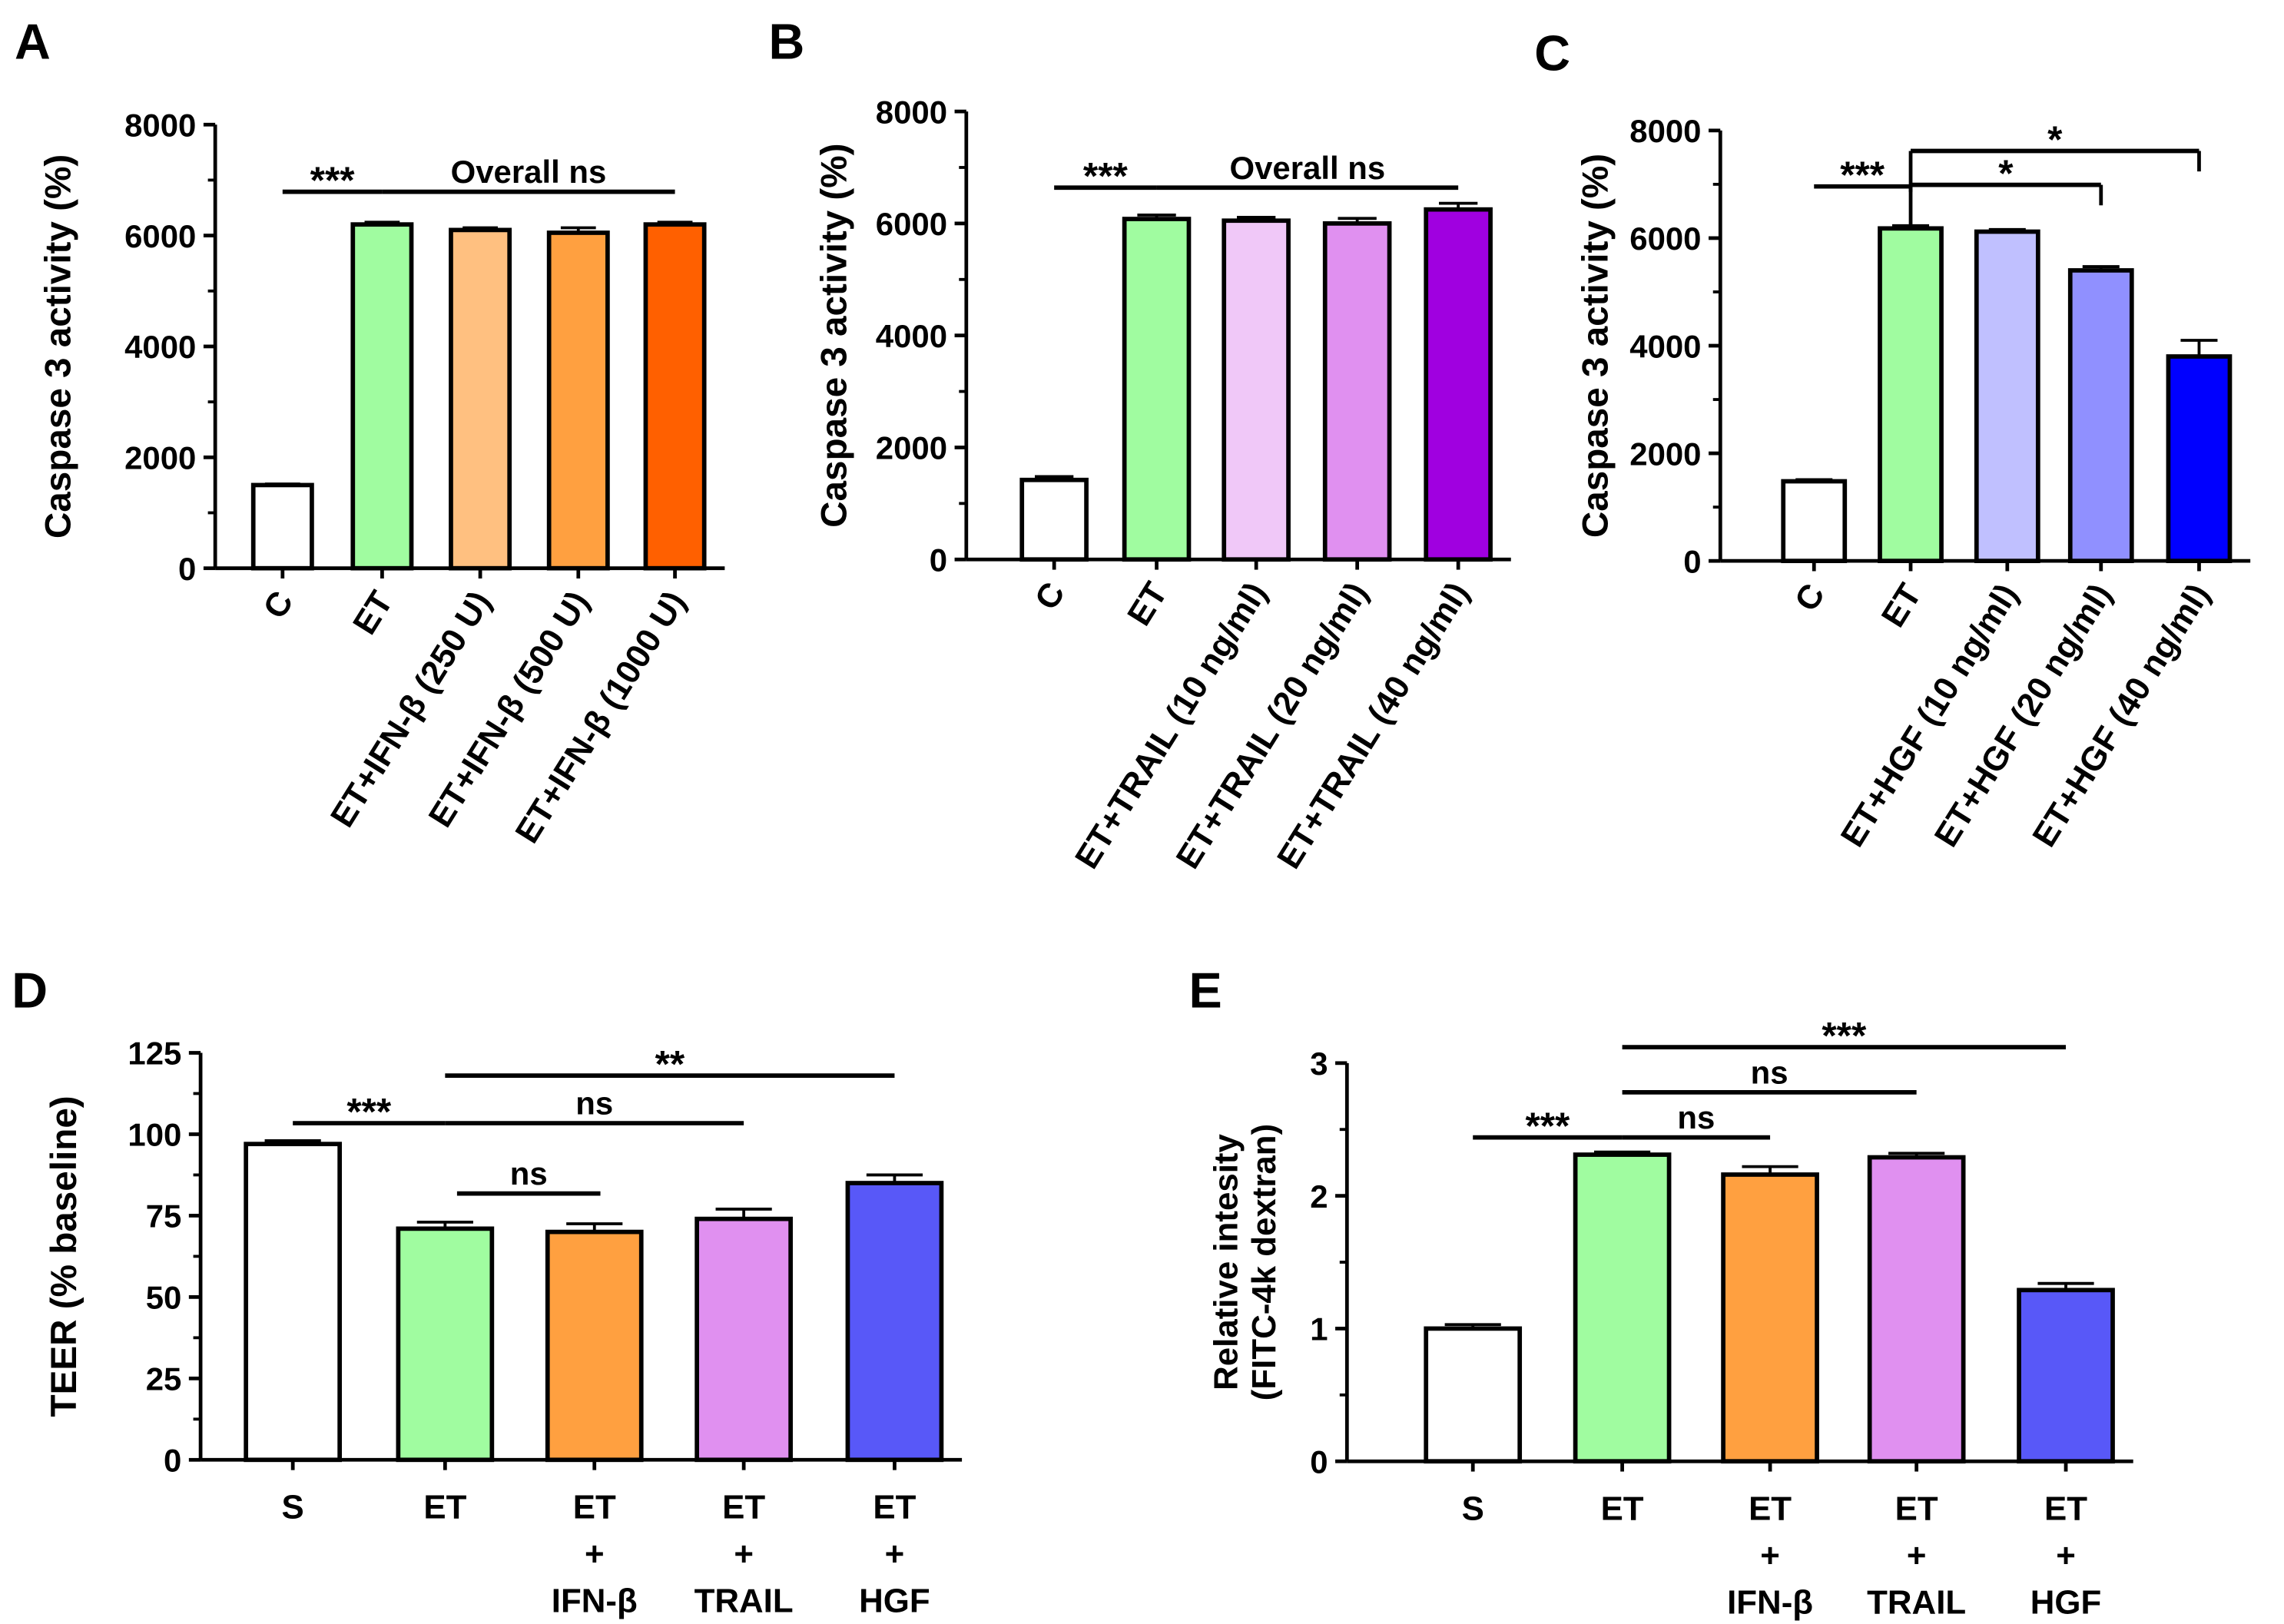 This screenshot has width=2284, height=1624. Describe the element at coordinates (600, 717) in the screenshot. I see `x-tick-label: ET+IFN-β (1000 U)` at that location.